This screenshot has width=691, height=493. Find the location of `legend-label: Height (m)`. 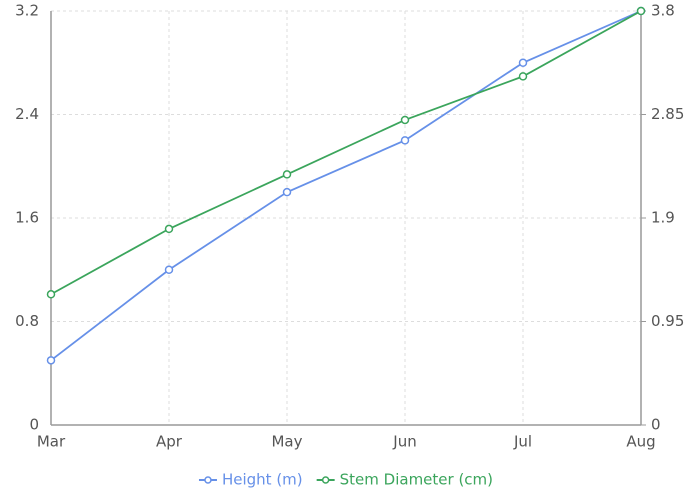

legend-label: Height (m) is located at coordinates (262, 480).